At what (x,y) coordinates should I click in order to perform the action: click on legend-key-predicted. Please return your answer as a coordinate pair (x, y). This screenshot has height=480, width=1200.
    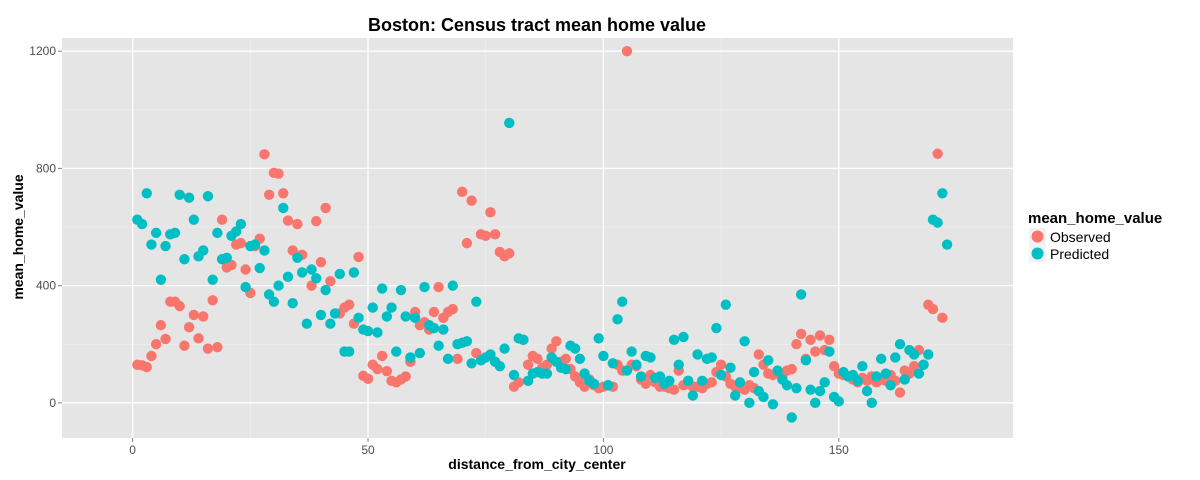
    Looking at the image, I should click on (1037, 253).